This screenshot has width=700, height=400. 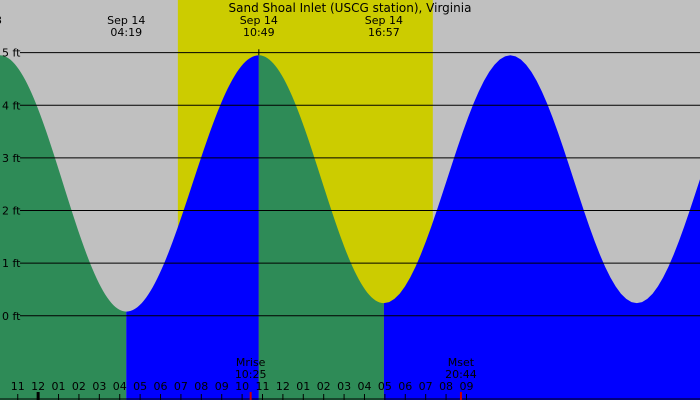 I want to click on y-tick-label: 5 ft, so click(x=11, y=53).